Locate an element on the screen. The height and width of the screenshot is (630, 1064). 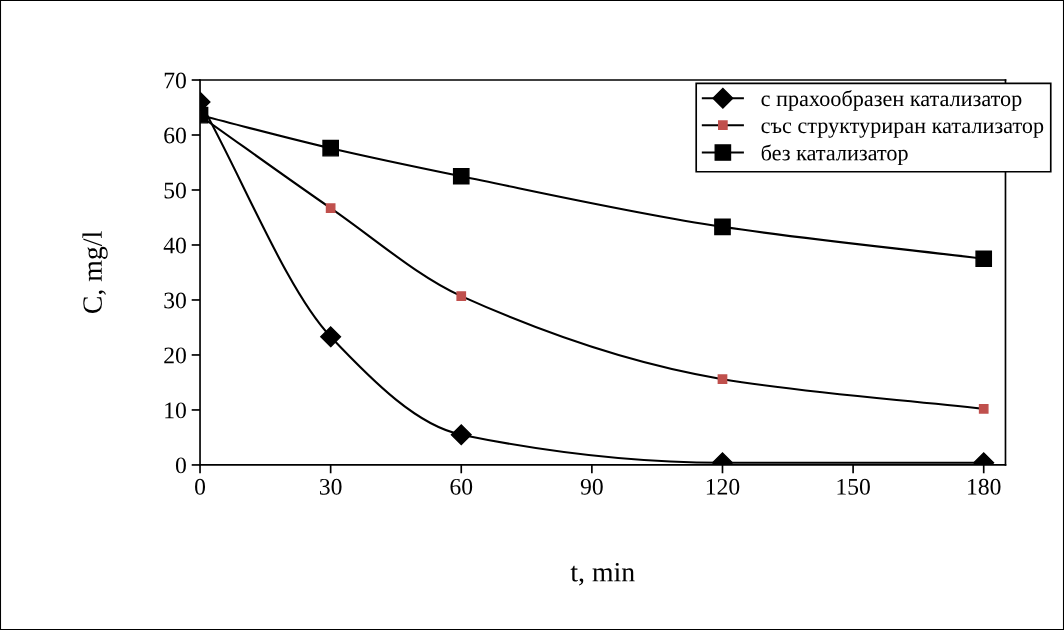
y-tick-label: 70 is located at coordinates (175, 80).